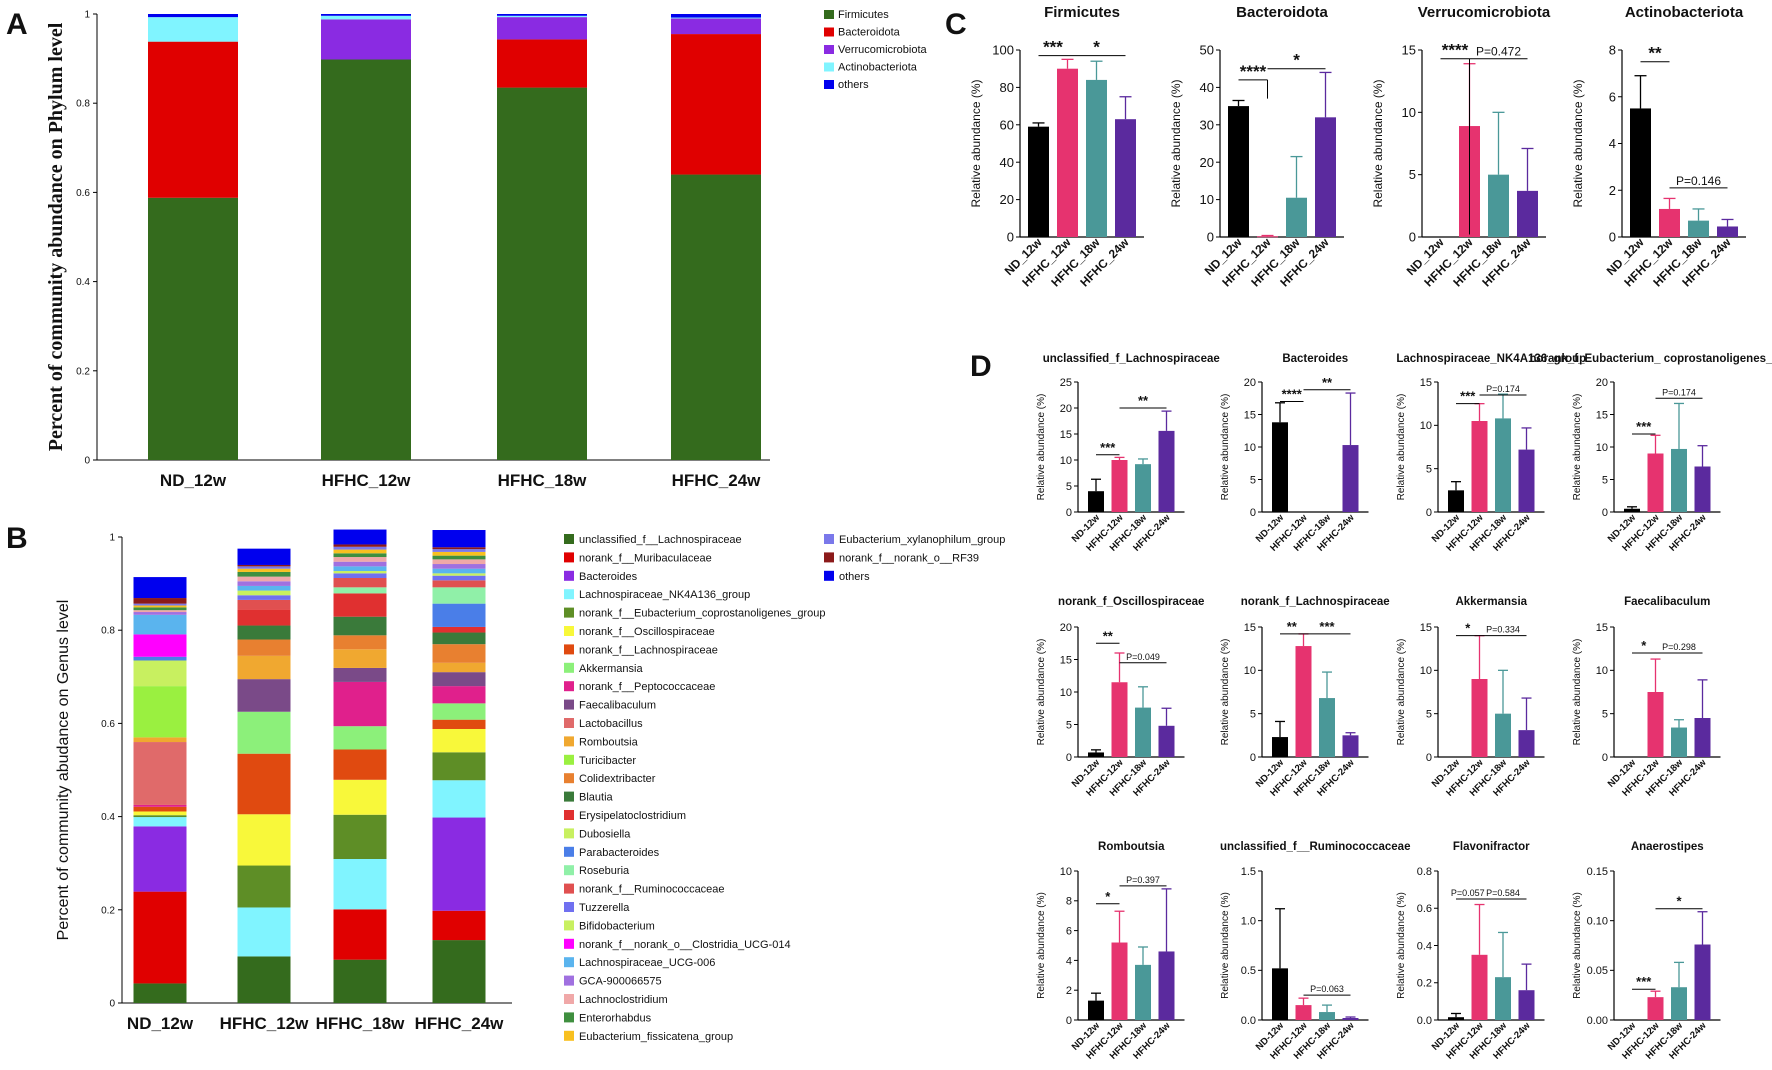 The width and height of the screenshot is (1772, 1070). I want to click on significance-label: **, so click(1108, 635).